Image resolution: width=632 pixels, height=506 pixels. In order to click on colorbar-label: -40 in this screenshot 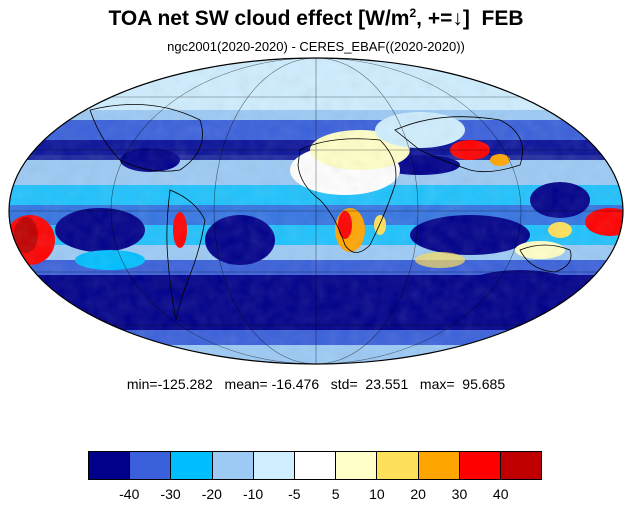, I will do `click(129, 494)`.